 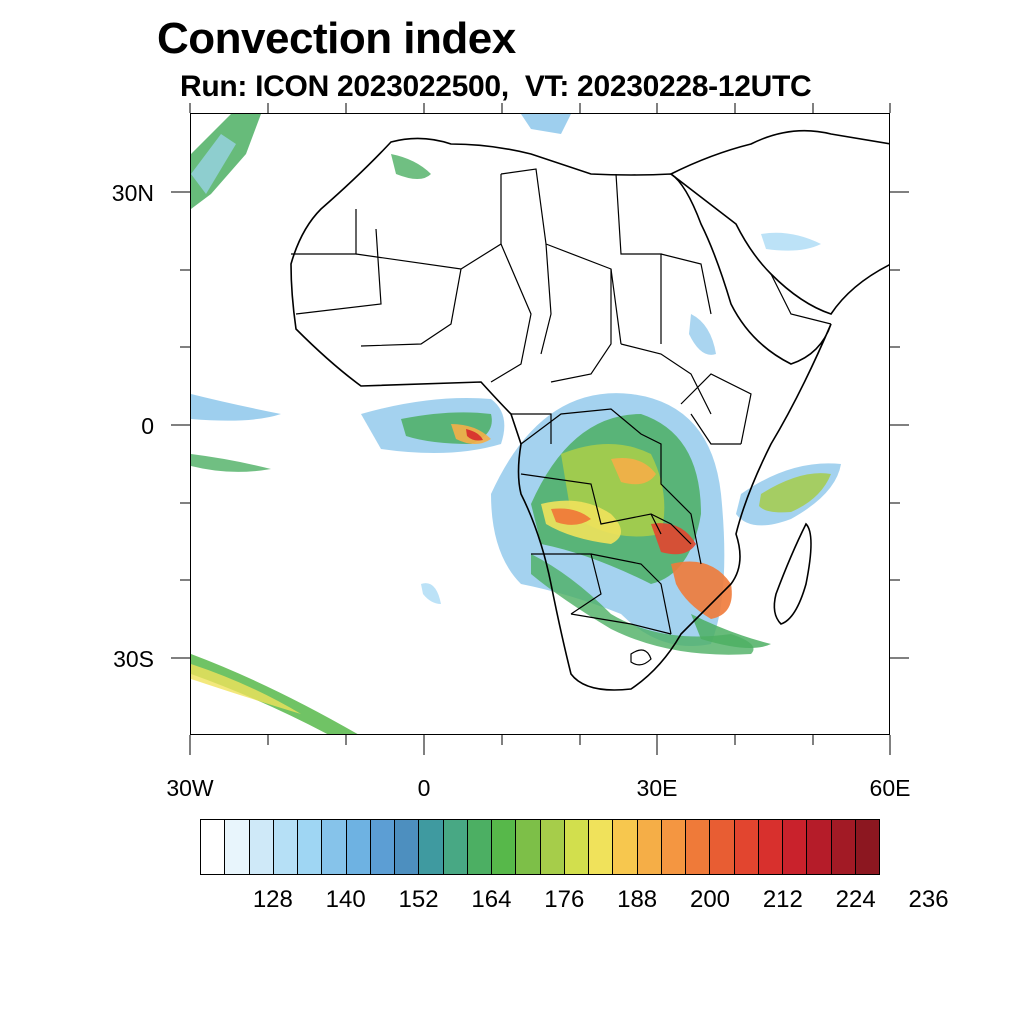 I want to click on lon-label-60e: 60E, so click(x=890, y=788).